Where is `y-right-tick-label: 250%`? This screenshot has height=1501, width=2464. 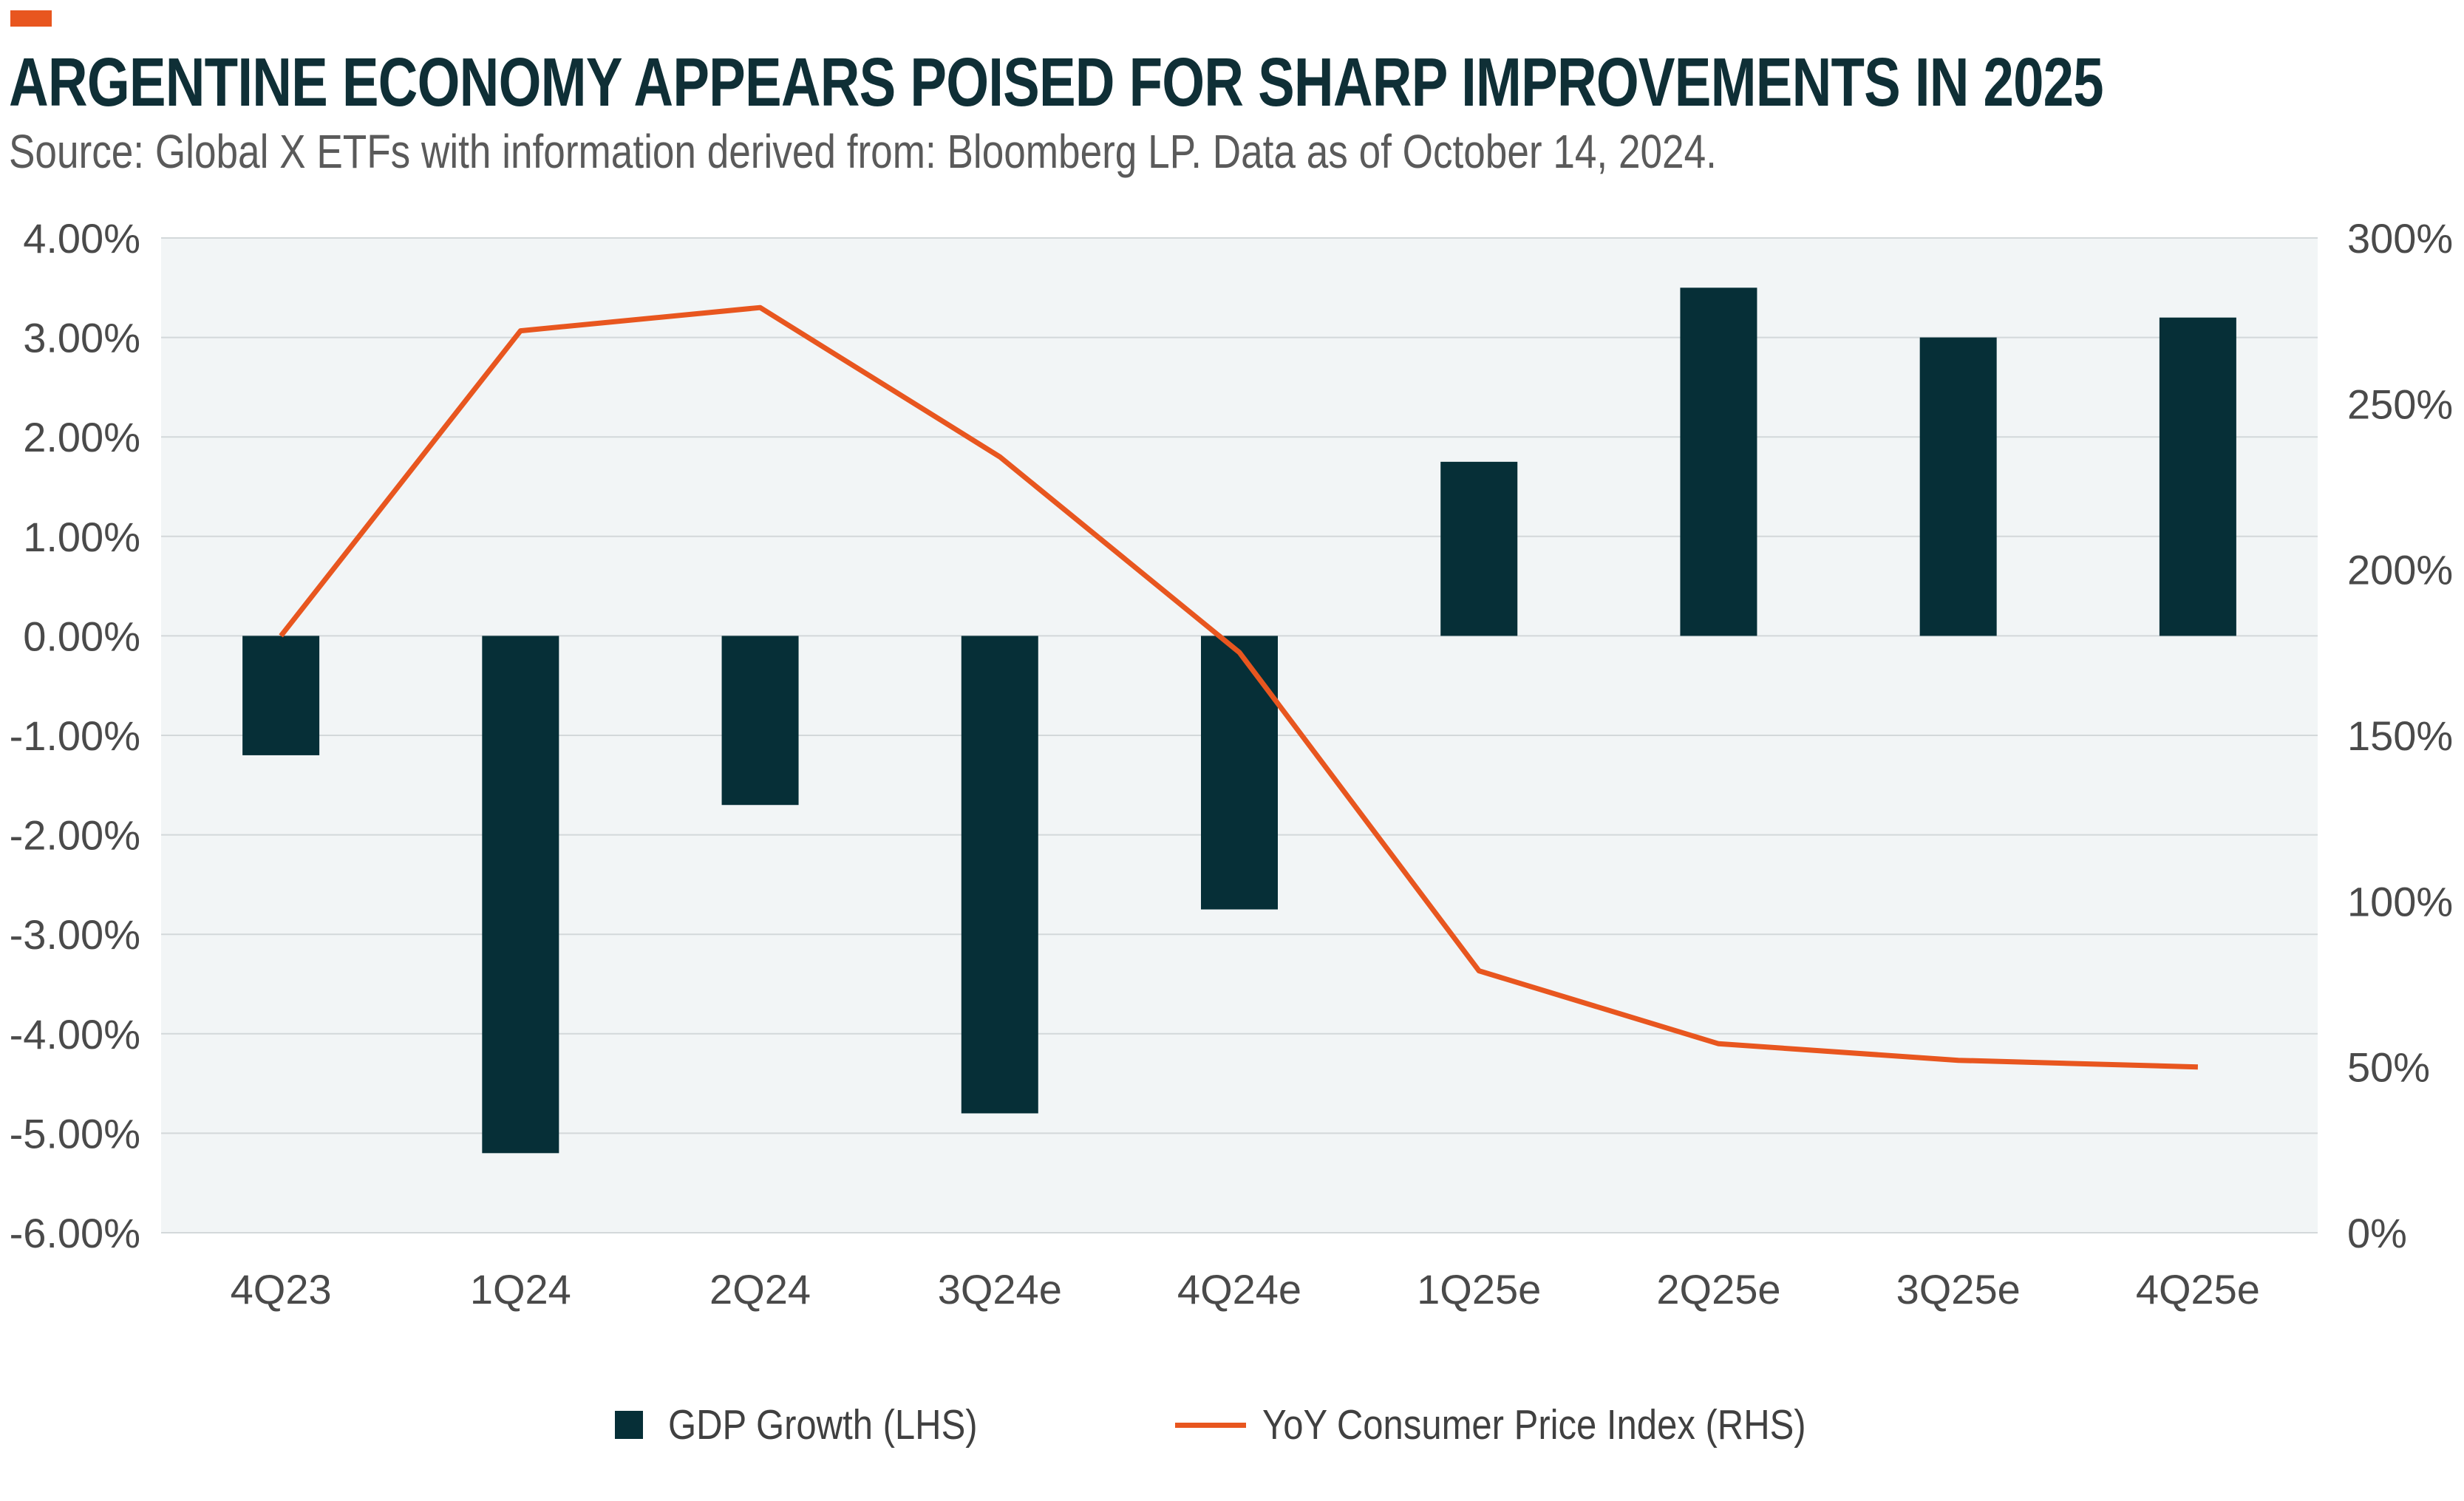
y-right-tick-label: 250% is located at coordinates (2400, 404).